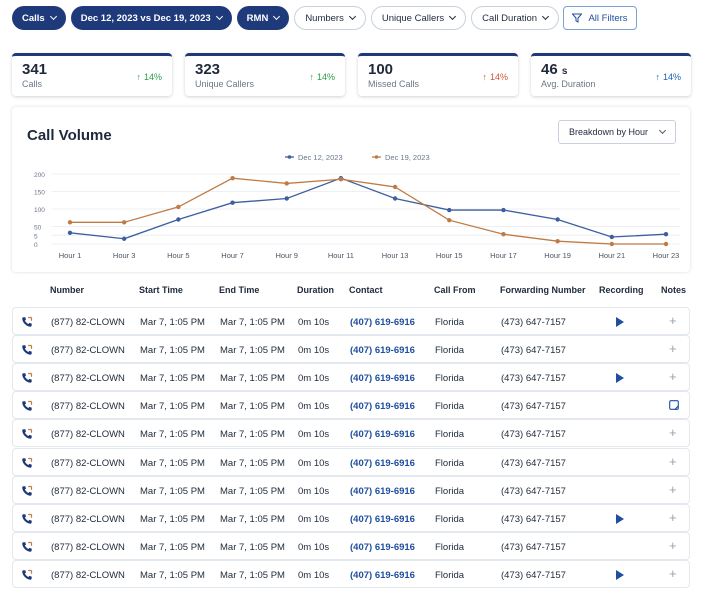 This screenshot has height=597, width=702. What do you see at coordinates (38, 228) in the screenshot?
I see `y-tick-label: 50` at bounding box center [38, 228].